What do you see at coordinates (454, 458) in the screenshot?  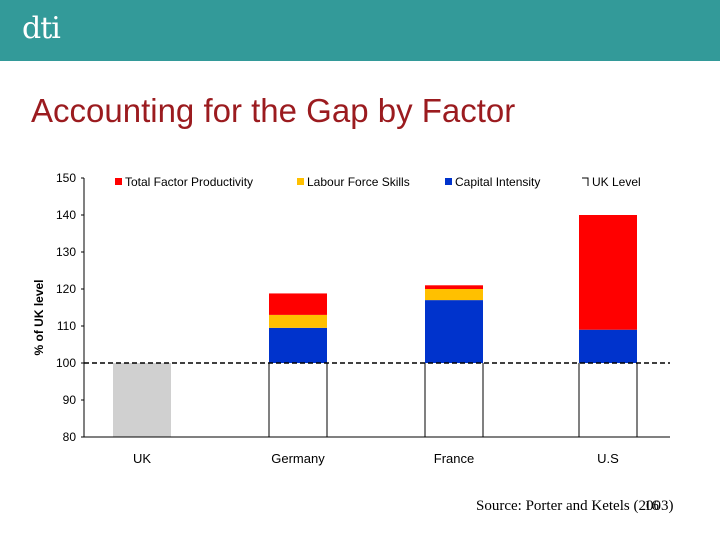 I see `x-tick-label: France` at bounding box center [454, 458].